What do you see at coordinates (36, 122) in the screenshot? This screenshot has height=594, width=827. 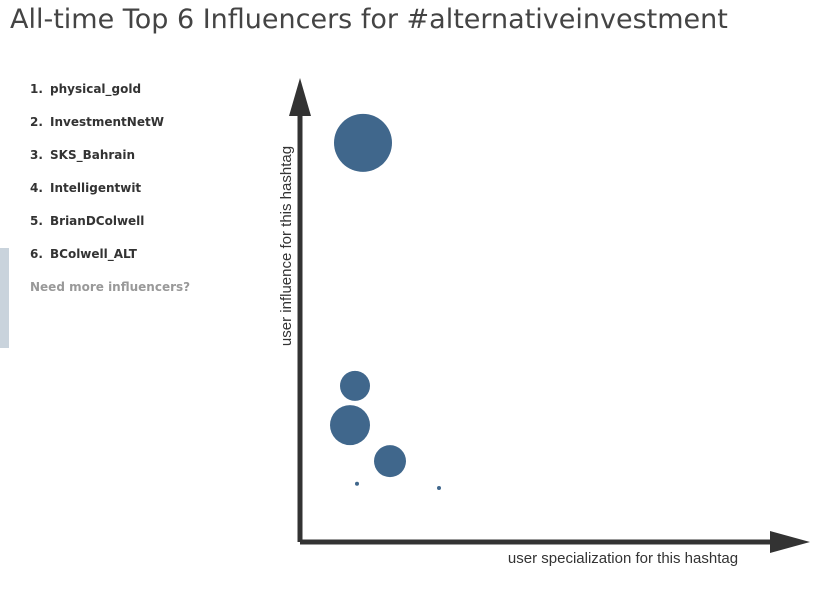 I see `rank: 2.` at bounding box center [36, 122].